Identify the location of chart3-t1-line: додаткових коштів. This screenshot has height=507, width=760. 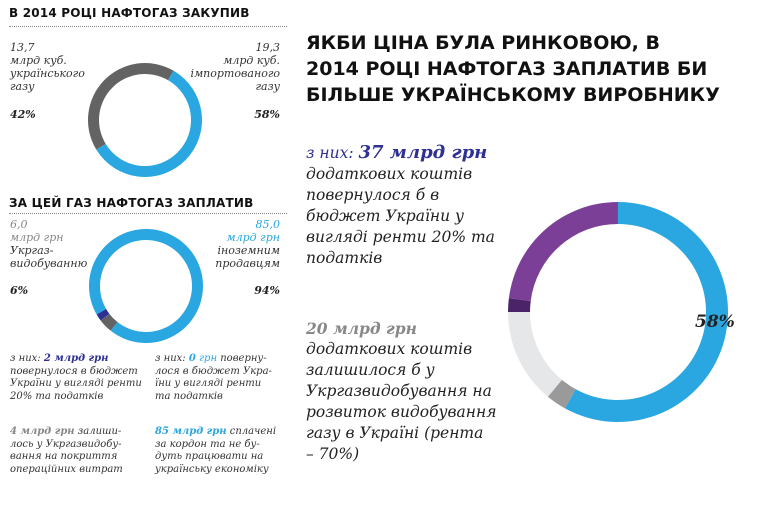
(389, 174).